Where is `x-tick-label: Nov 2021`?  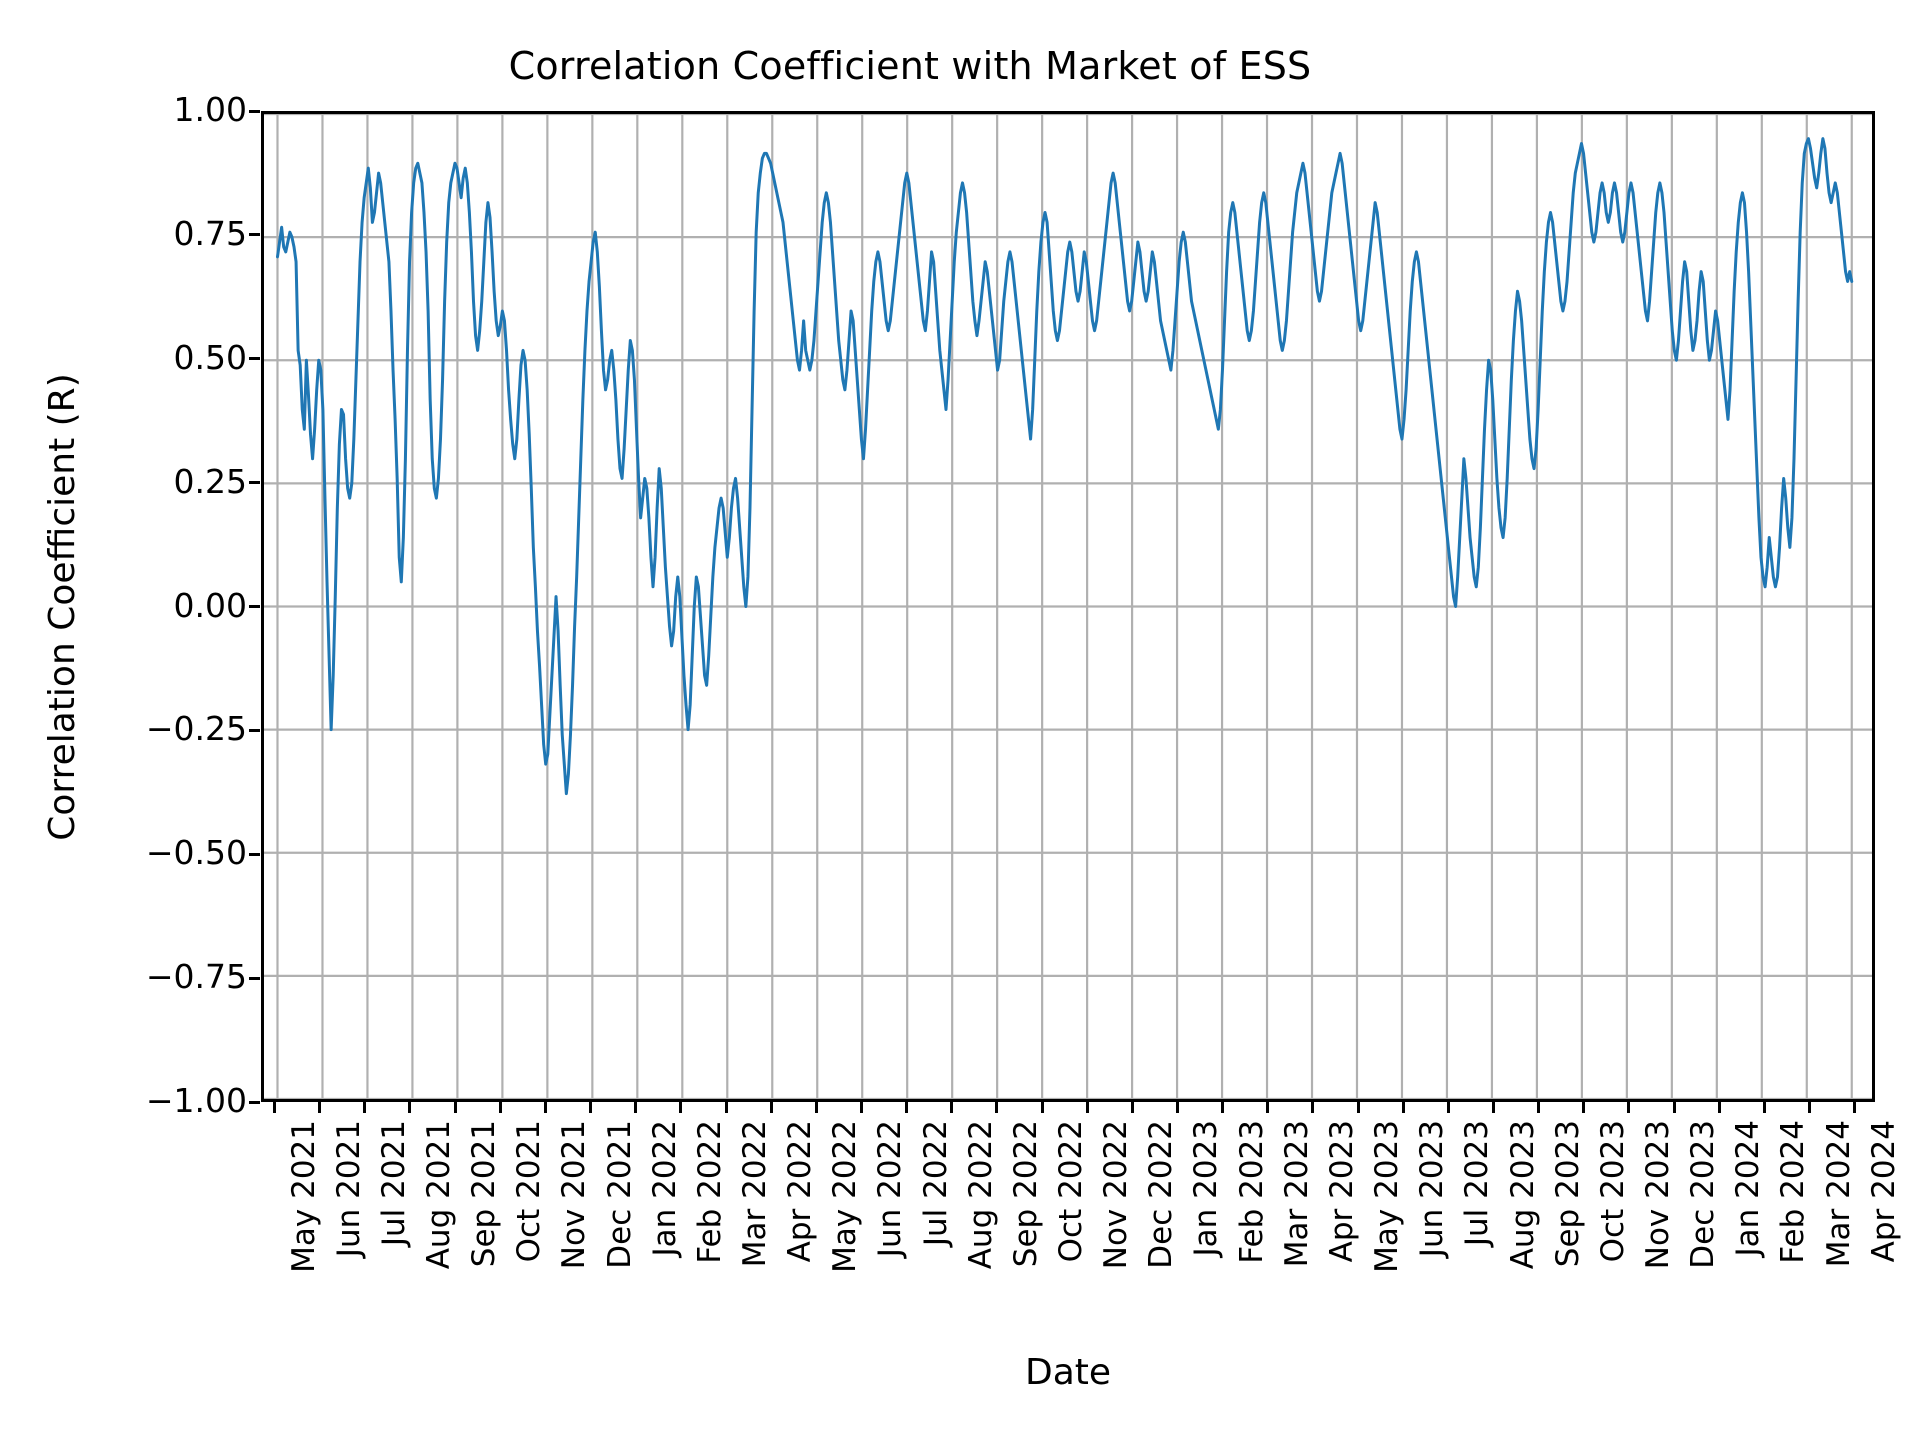 x-tick-label: Nov 2021 is located at coordinates (574, 1195).